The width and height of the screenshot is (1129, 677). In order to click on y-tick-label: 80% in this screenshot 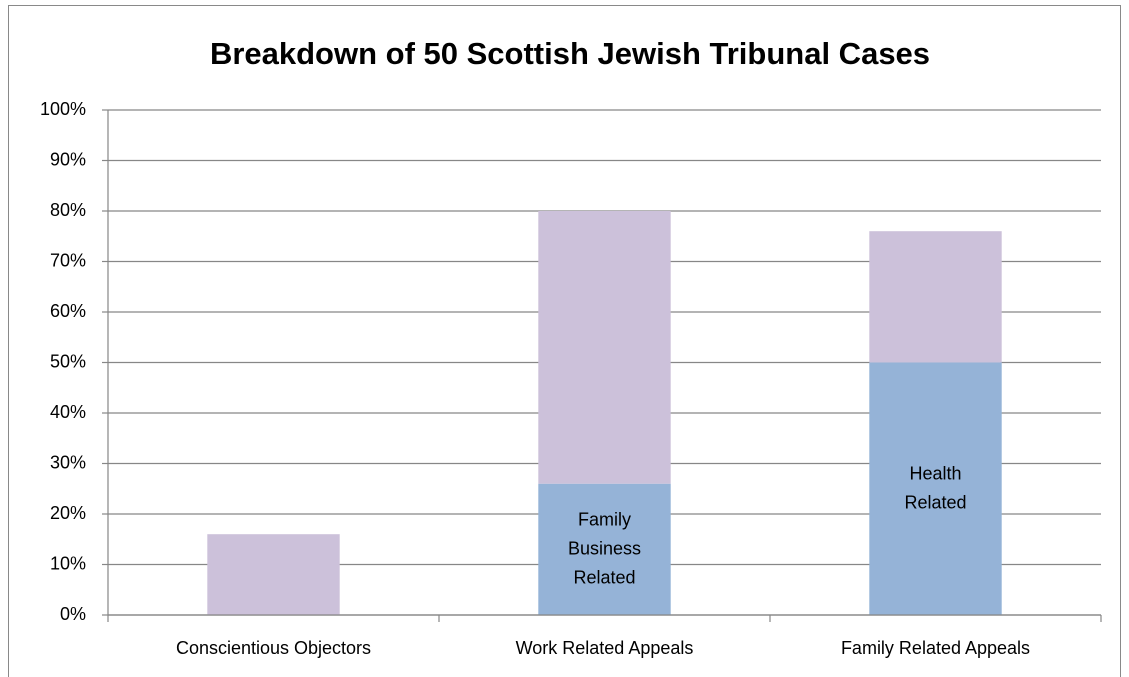, I will do `click(68, 210)`.